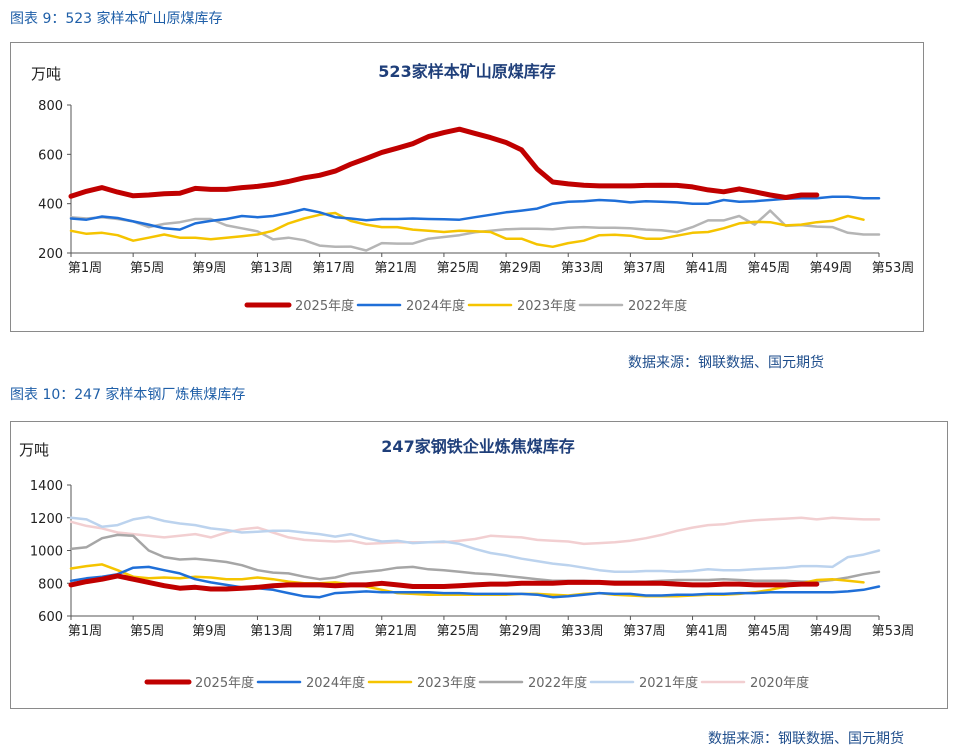  I want to click on figure-caption-1: 图表 9：523 家样本矿山原煤库存, so click(116, 19).